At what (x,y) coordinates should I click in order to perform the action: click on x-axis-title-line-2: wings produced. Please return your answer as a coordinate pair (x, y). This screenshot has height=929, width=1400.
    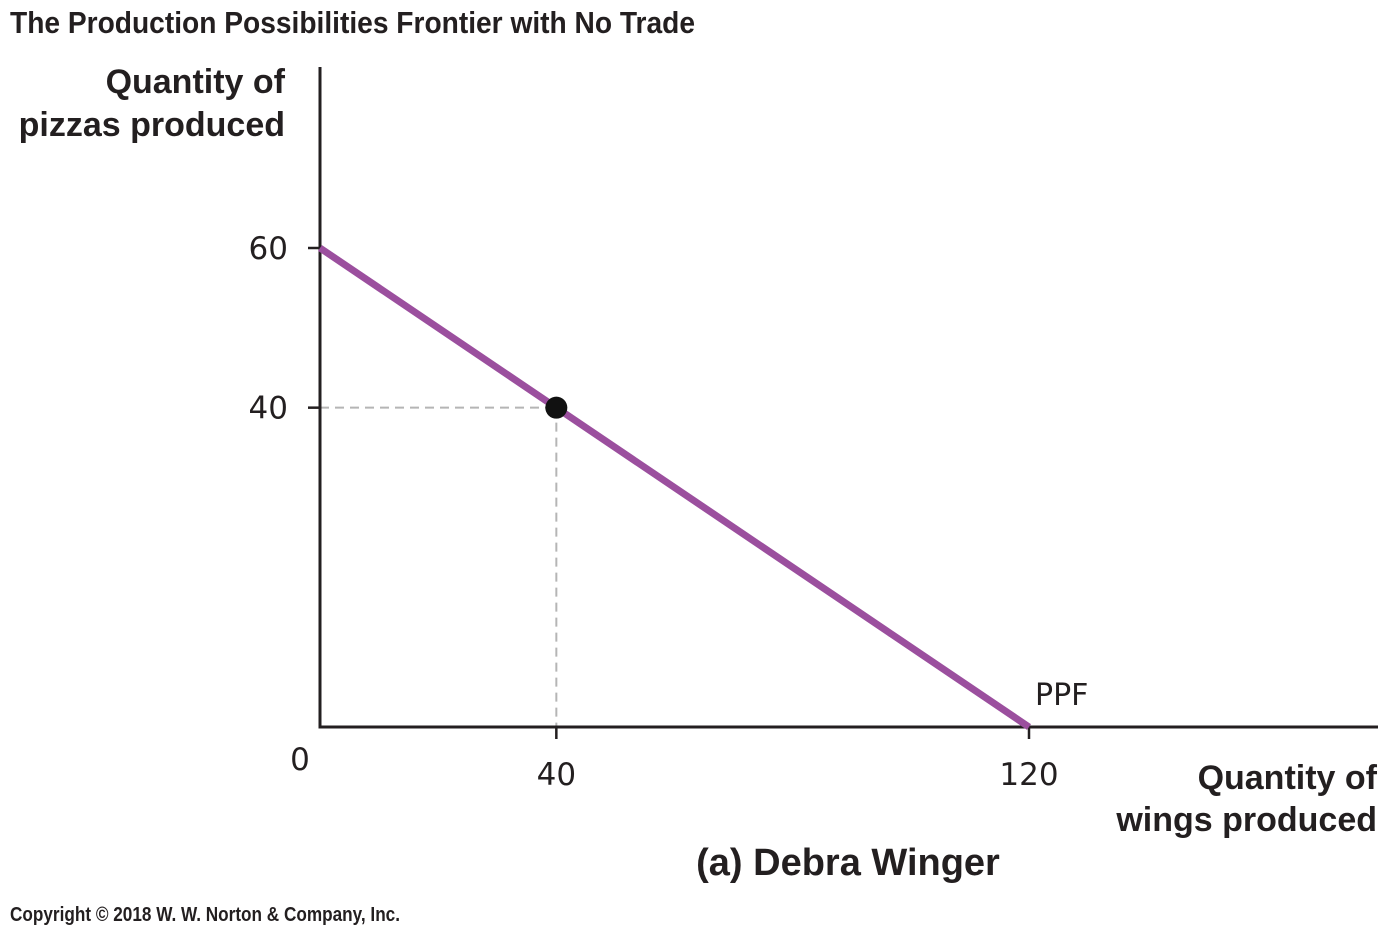
    Looking at the image, I should click on (1246, 820).